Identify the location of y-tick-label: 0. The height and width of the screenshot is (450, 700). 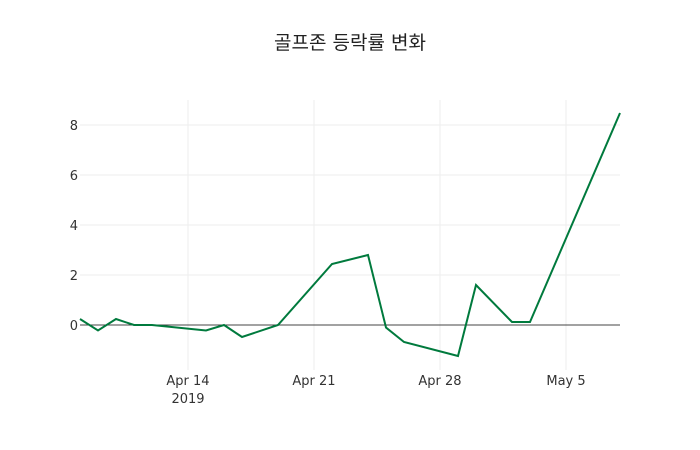
(74, 326).